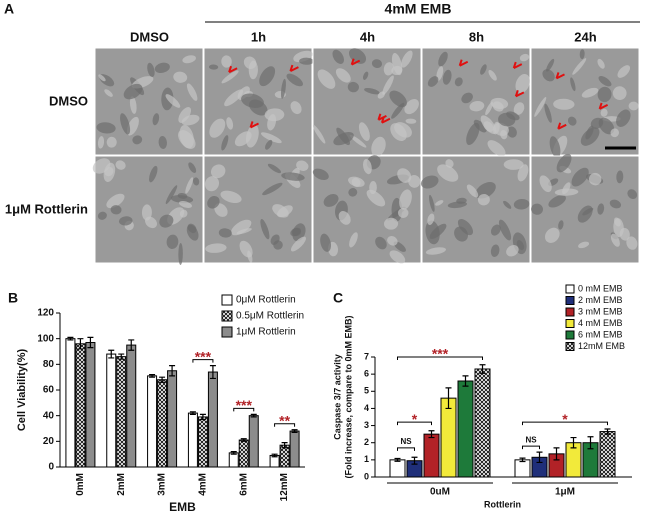 The width and height of the screenshot is (646, 519). What do you see at coordinates (46, 208) in the screenshot?
I see `row-label: 1μM Rottlerin` at bounding box center [46, 208].